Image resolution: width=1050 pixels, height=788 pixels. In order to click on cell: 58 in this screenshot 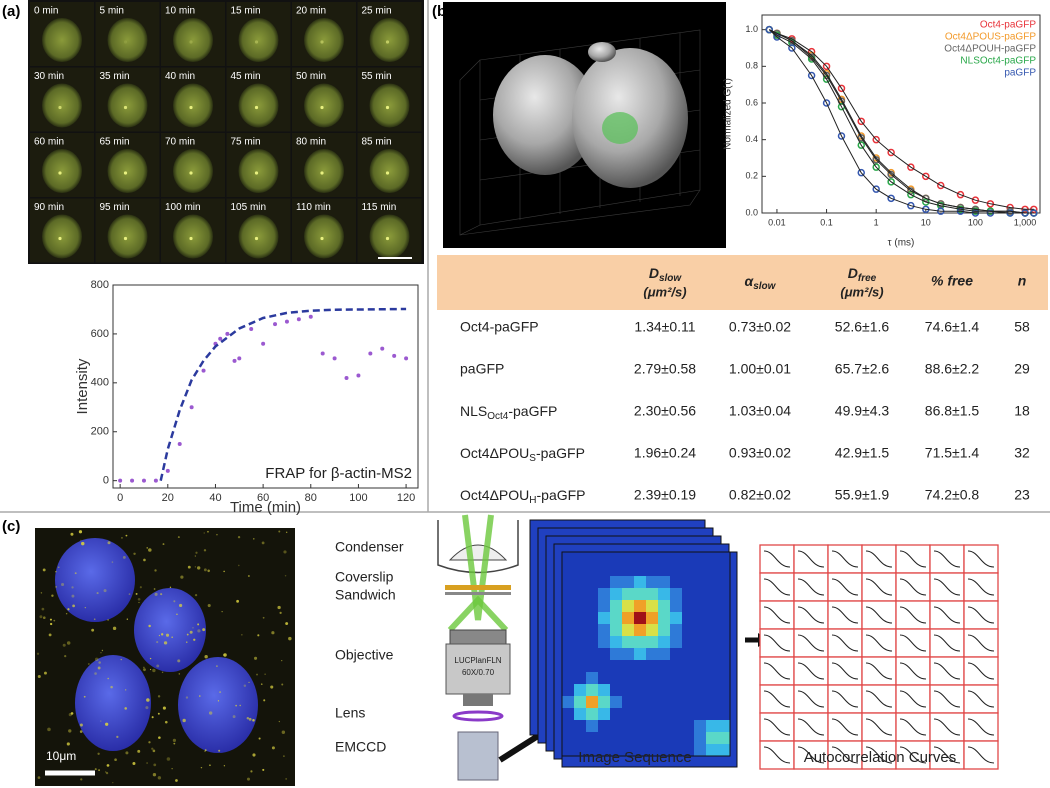, I will do `click(1022, 327)`.